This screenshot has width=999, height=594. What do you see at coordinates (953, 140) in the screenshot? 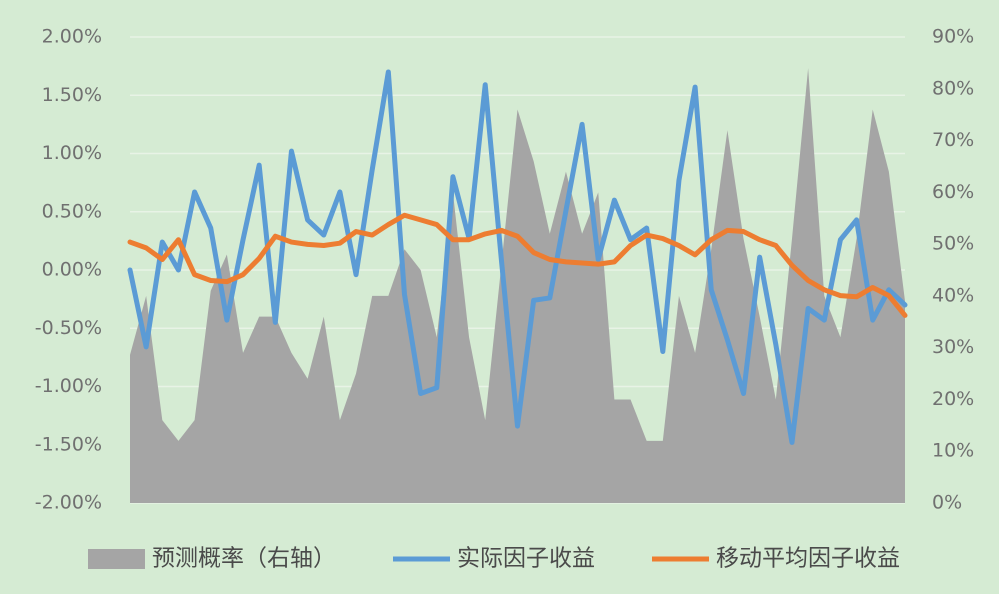
I see `y2-tick-label: 70%` at bounding box center [953, 140].